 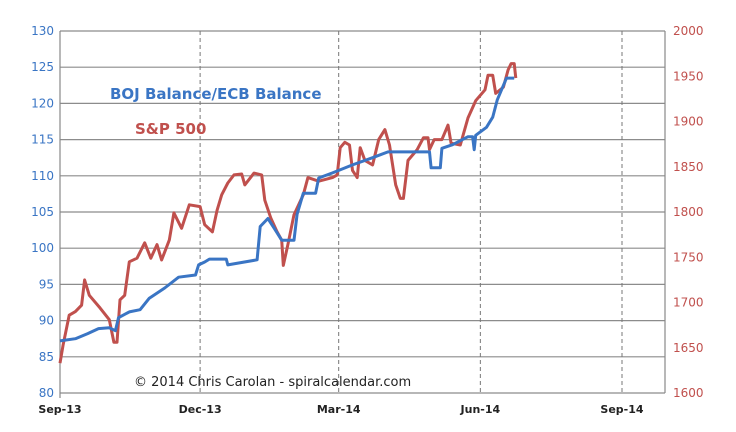 I want to click on series-label-boj-ecb: BOJ Balance/ECB Balance, so click(x=216, y=94).